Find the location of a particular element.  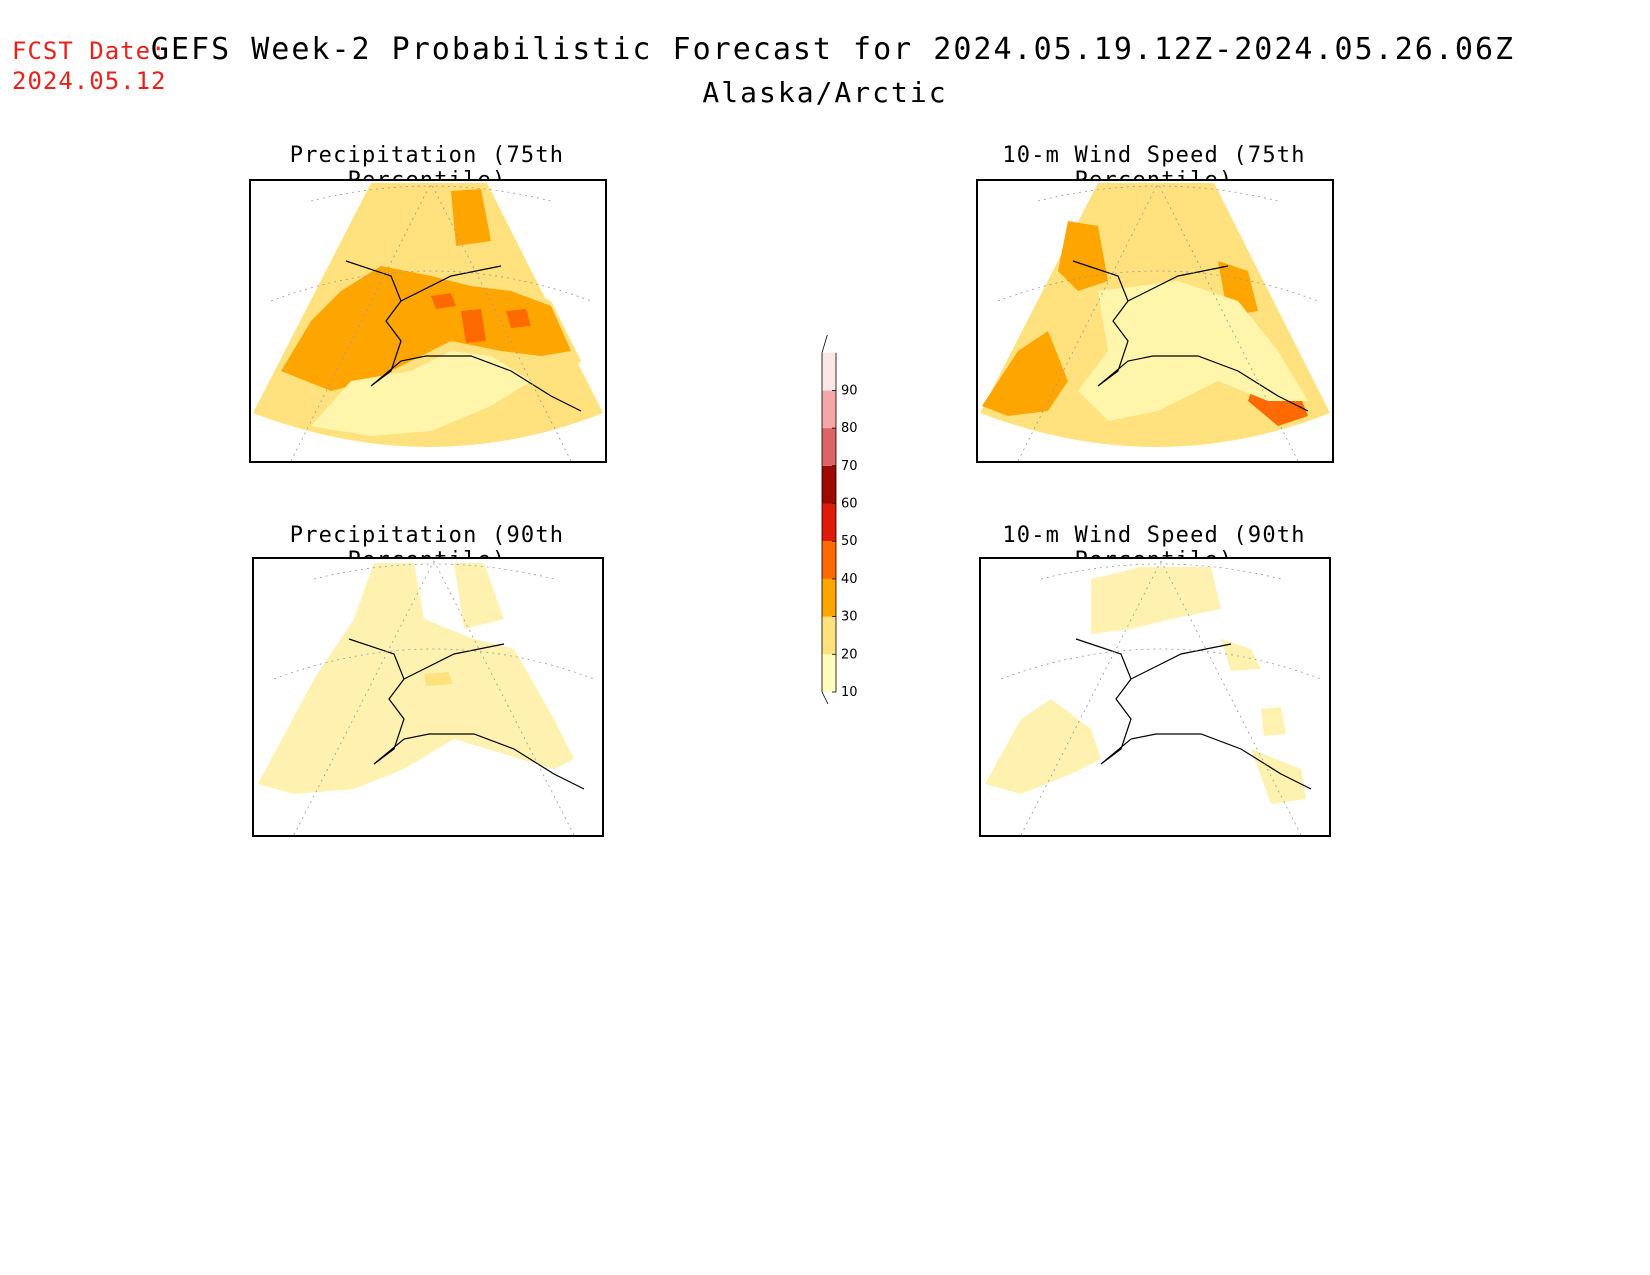

colorbar-label: 30 is located at coordinates (849, 617).